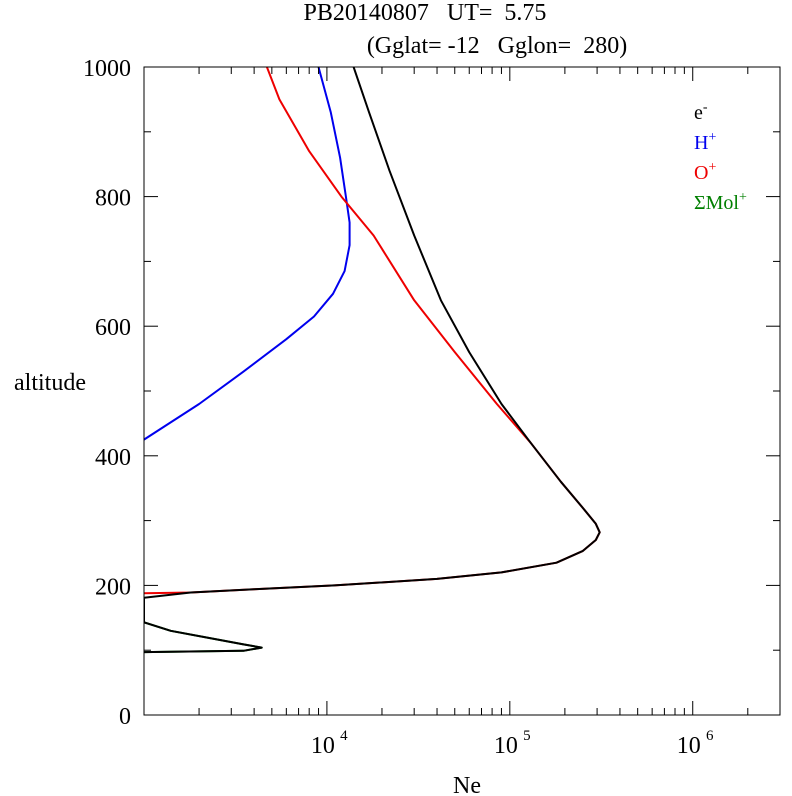 Image resolution: width=792 pixels, height=796 pixels. I want to click on legend-entry-0: e-, so click(701, 112).